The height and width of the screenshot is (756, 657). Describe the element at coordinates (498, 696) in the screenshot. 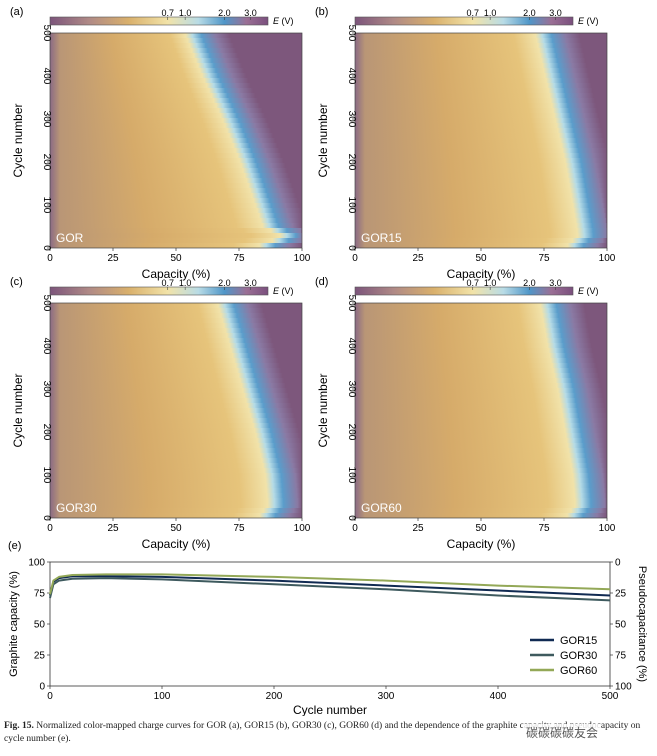

I see `x-tick-label: 400` at that location.